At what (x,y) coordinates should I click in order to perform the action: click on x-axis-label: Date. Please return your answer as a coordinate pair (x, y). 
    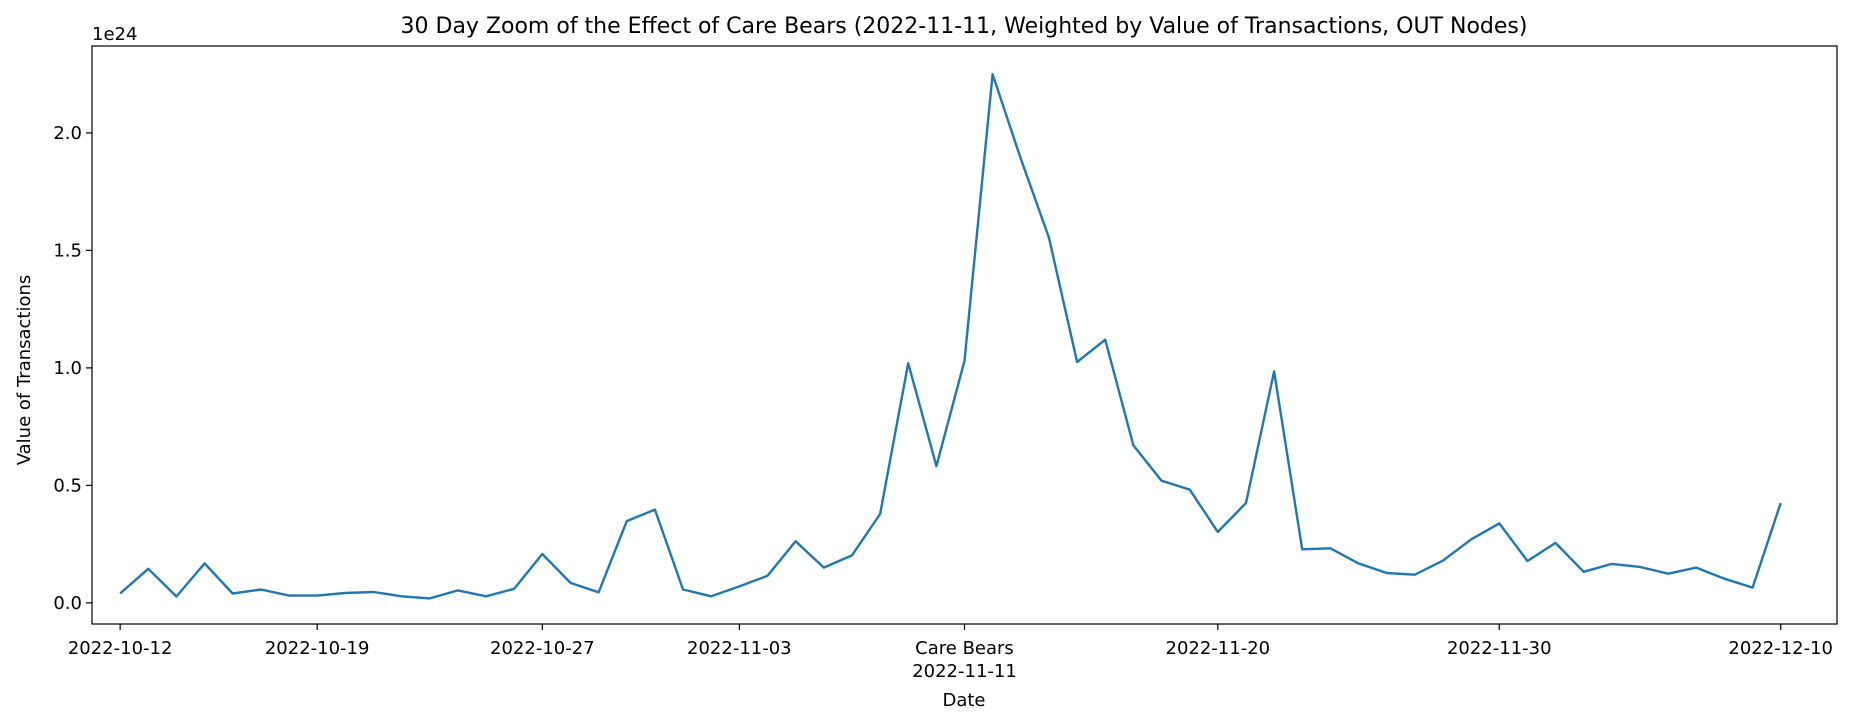
    Looking at the image, I should click on (963, 700).